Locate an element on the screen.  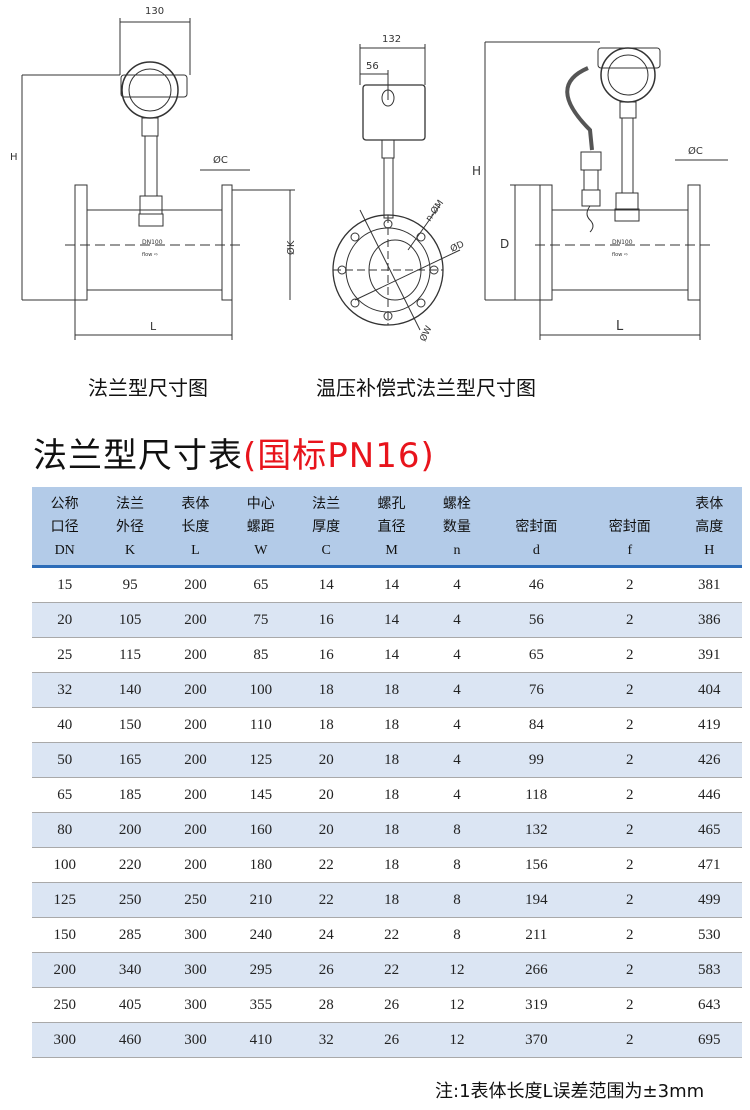
dim-width-label: 132 is located at coordinates (391, 39).